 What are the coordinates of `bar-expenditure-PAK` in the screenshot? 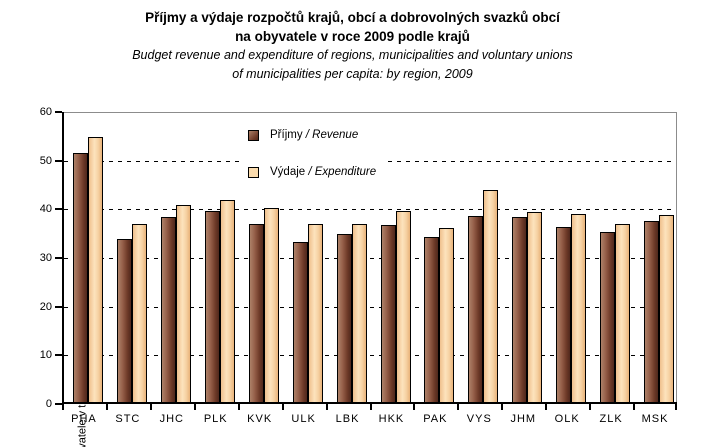 It's located at (447, 315).